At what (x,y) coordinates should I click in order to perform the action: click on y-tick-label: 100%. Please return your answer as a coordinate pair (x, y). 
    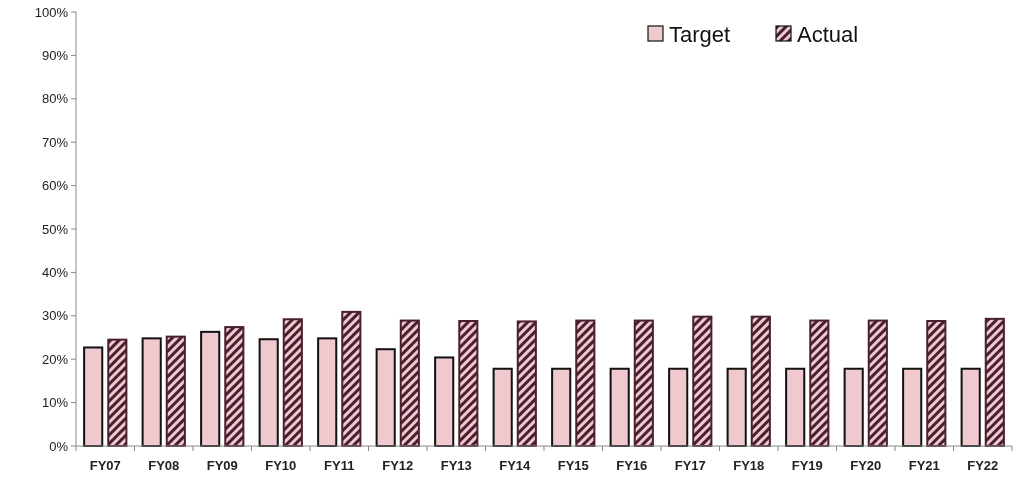
    Looking at the image, I should click on (51, 12).